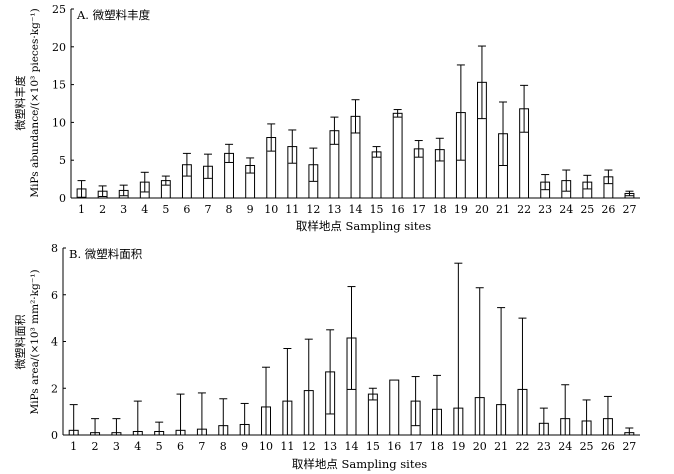 This screenshot has width=674, height=474. I want to click on y-tick-label: 15, so click(59, 85).